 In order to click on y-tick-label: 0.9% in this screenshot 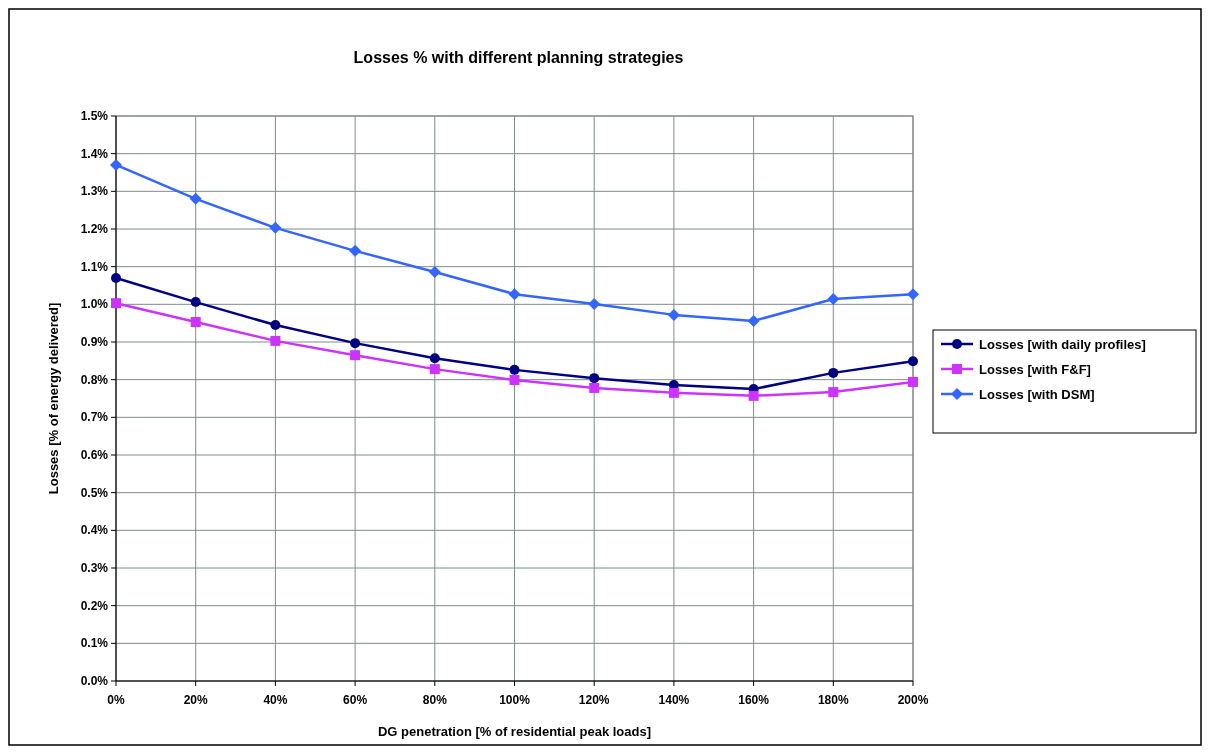, I will do `click(94, 342)`.